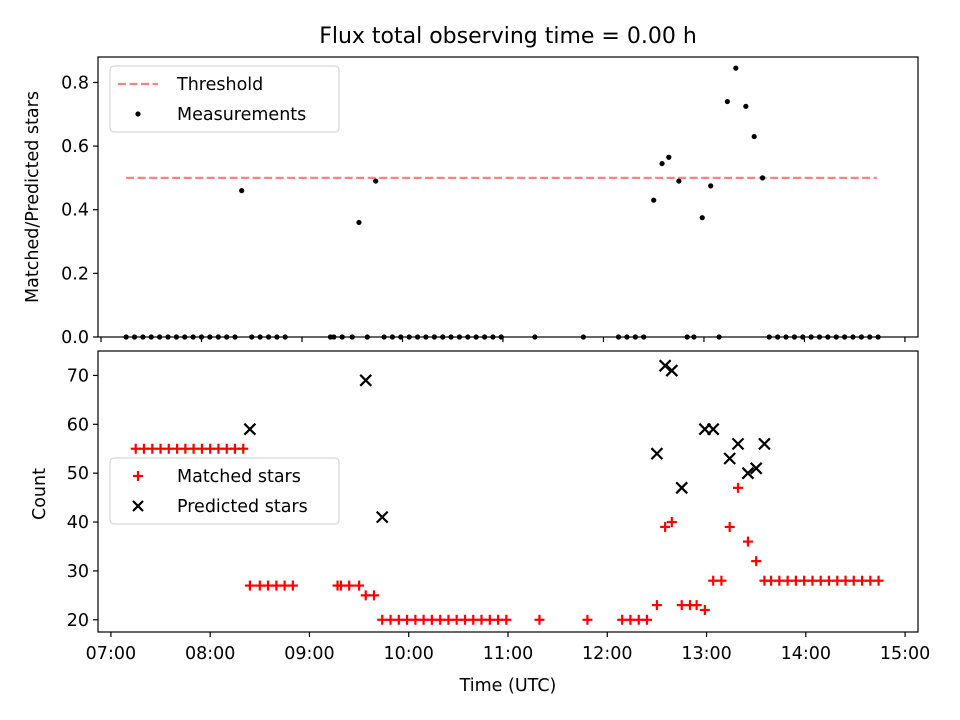  What do you see at coordinates (224, 491) in the screenshot?
I see `bottom-legend-box` at bounding box center [224, 491].